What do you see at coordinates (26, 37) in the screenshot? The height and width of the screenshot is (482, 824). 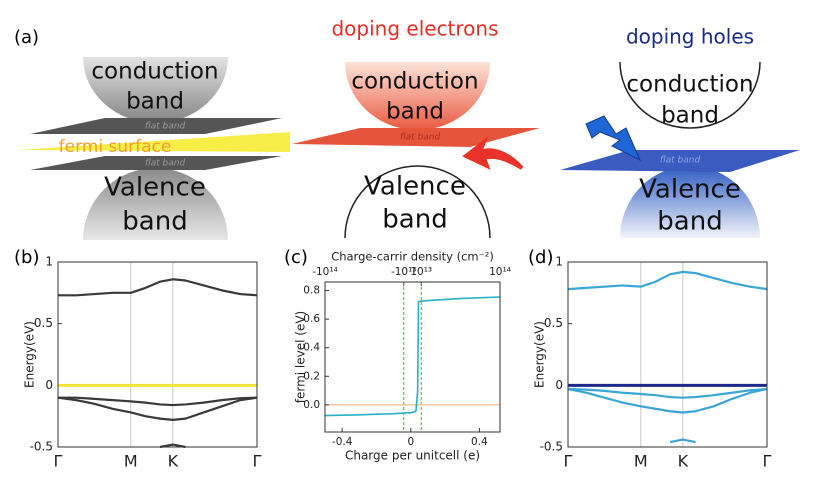 I see `panel-label: (a)` at bounding box center [26, 37].